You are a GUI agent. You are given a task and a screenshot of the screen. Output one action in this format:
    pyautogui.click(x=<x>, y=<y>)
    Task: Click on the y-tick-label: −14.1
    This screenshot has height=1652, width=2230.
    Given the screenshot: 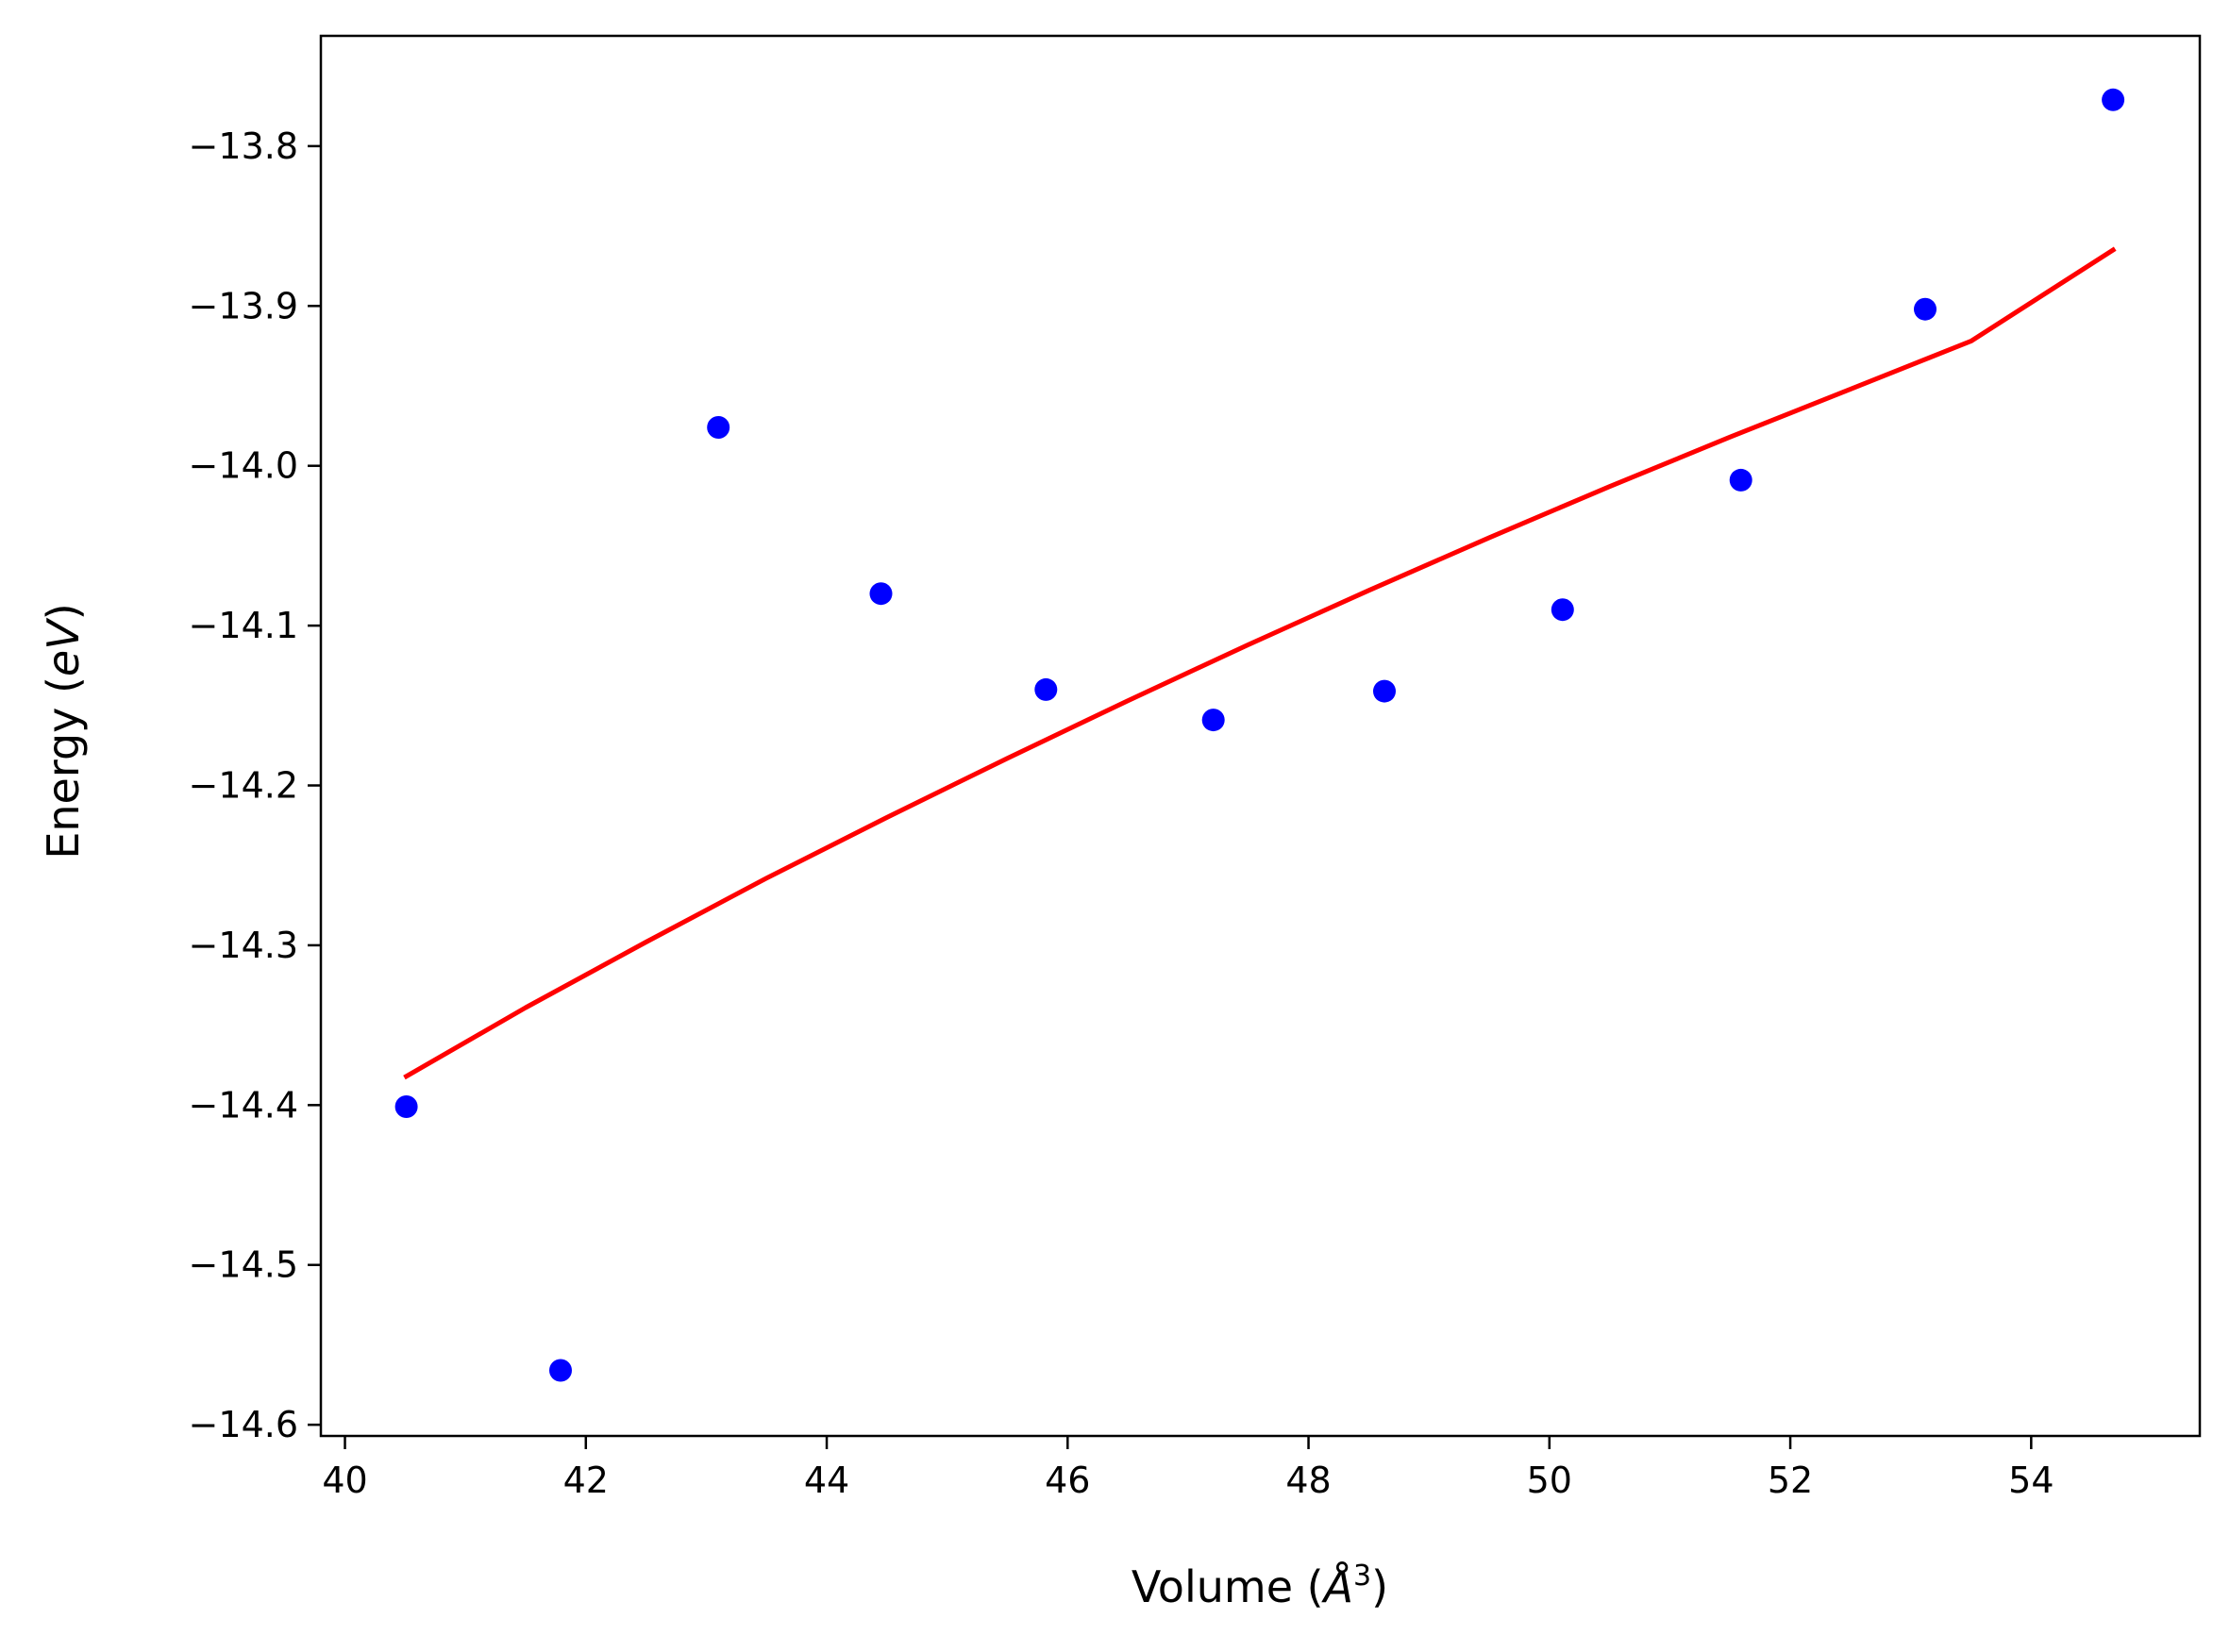 What is the action you would take?
    pyautogui.click(x=243, y=625)
    